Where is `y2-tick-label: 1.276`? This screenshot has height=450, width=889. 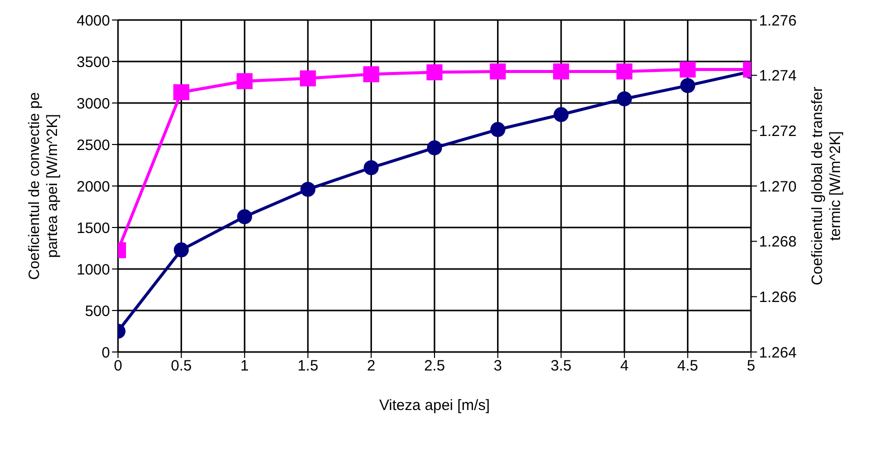
y2-tick-label: 1.276 is located at coordinates (778, 21).